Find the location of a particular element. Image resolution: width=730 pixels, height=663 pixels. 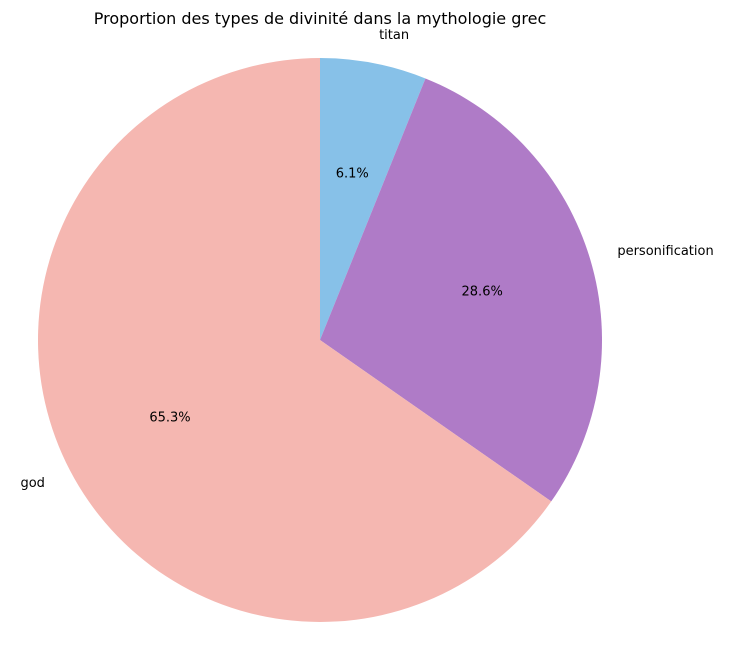

pie-pct-label-titan: 6.1% is located at coordinates (352, 173).